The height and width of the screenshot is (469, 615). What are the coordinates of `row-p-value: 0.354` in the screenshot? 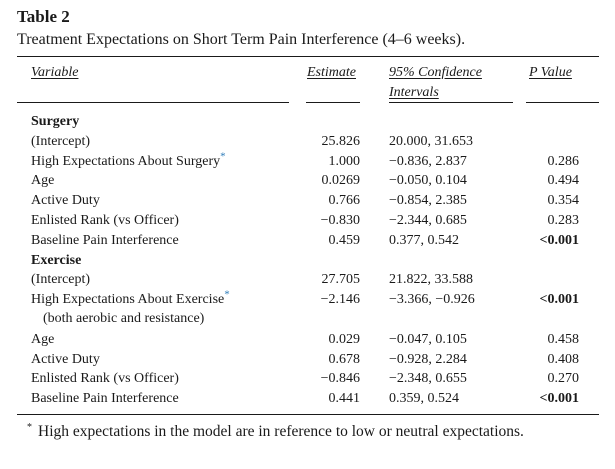 It's located at (563, 201).